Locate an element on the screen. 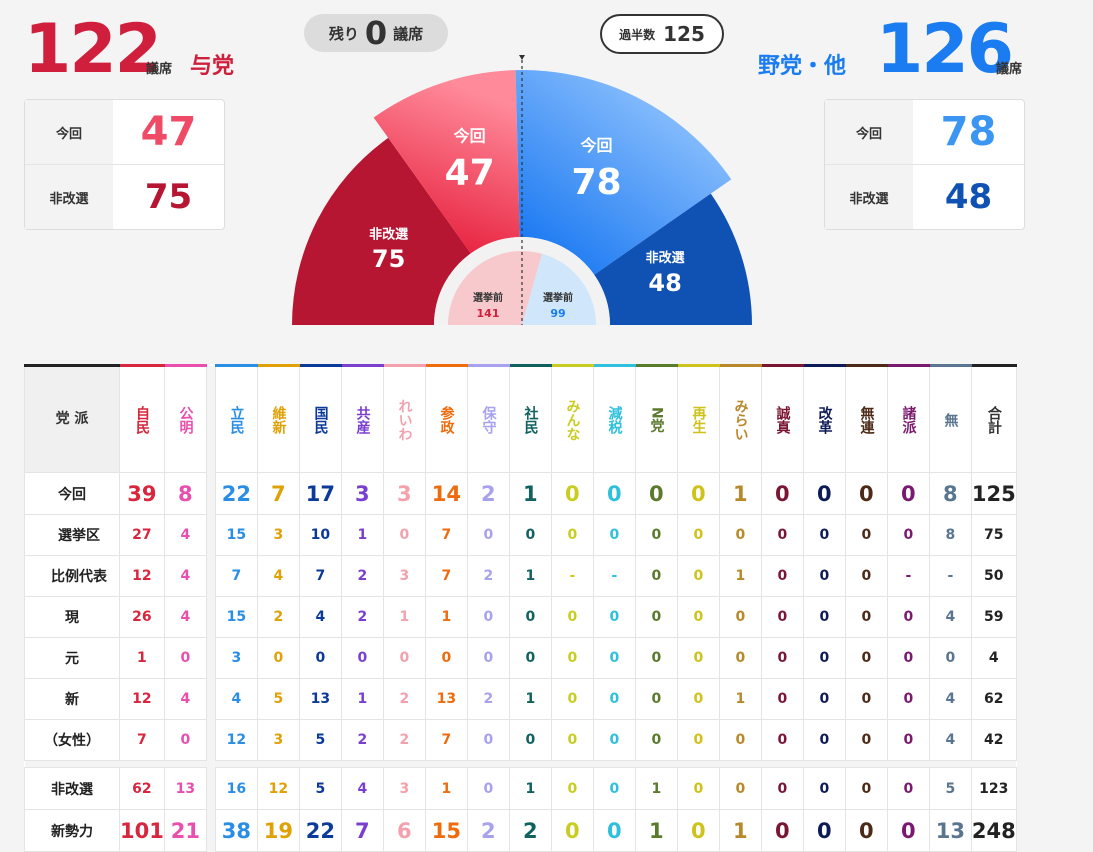  opposition-unit: 議席 is located at coordinates (1009, 69).